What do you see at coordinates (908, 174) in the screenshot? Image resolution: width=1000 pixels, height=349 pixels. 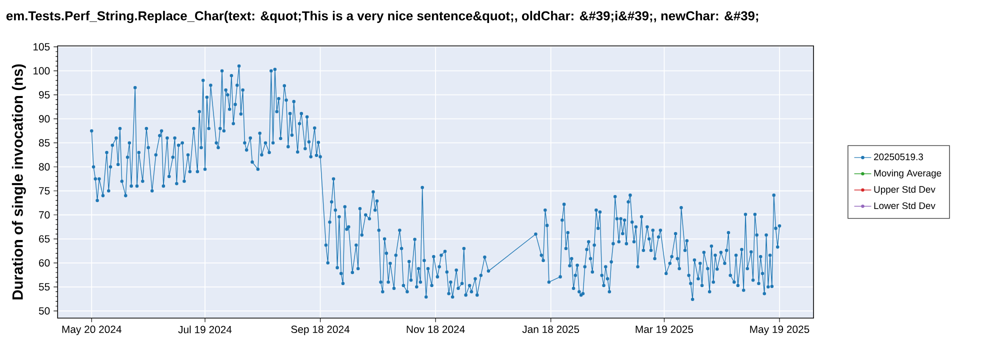 I see `legend-label: Moving Average` at bounding box center [908, 174].